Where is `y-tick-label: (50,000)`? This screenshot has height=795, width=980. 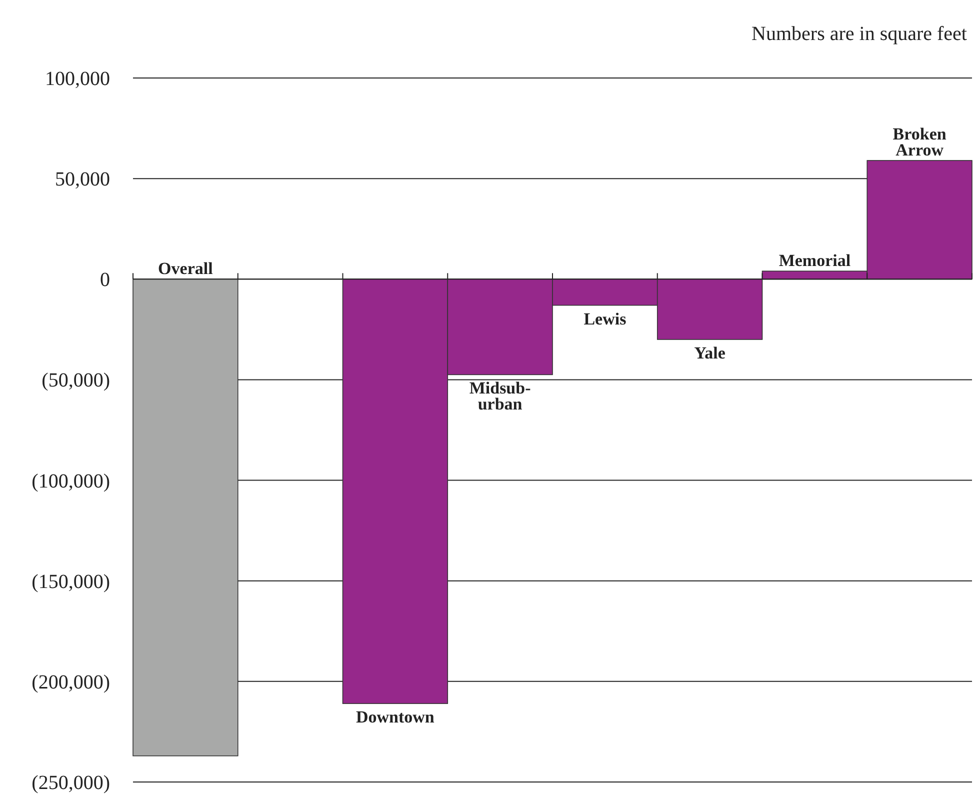
y-tick-label: (50,000) is located at coordinates (76, 381).